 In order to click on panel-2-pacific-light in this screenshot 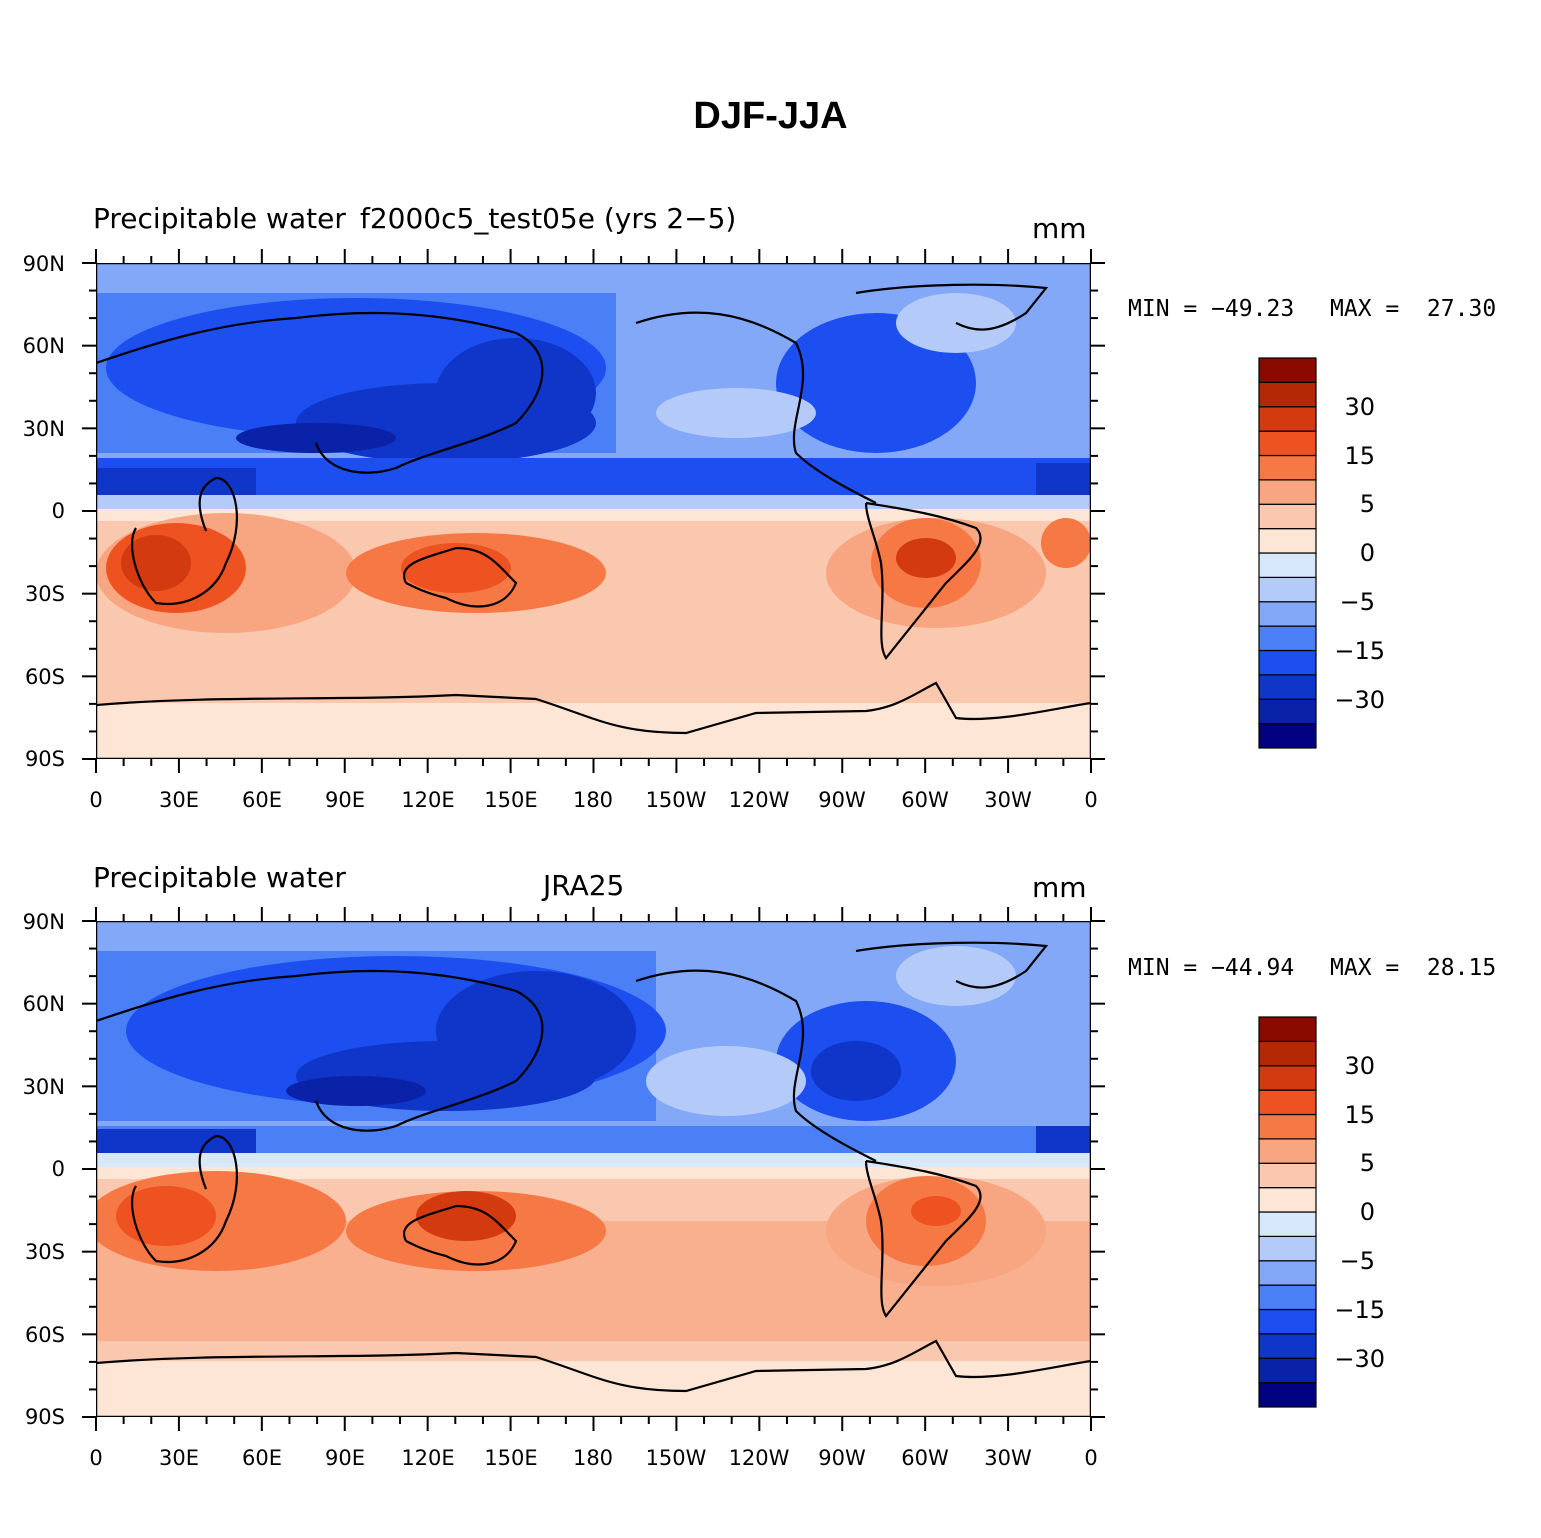, I will do `click(726, 1081)`.